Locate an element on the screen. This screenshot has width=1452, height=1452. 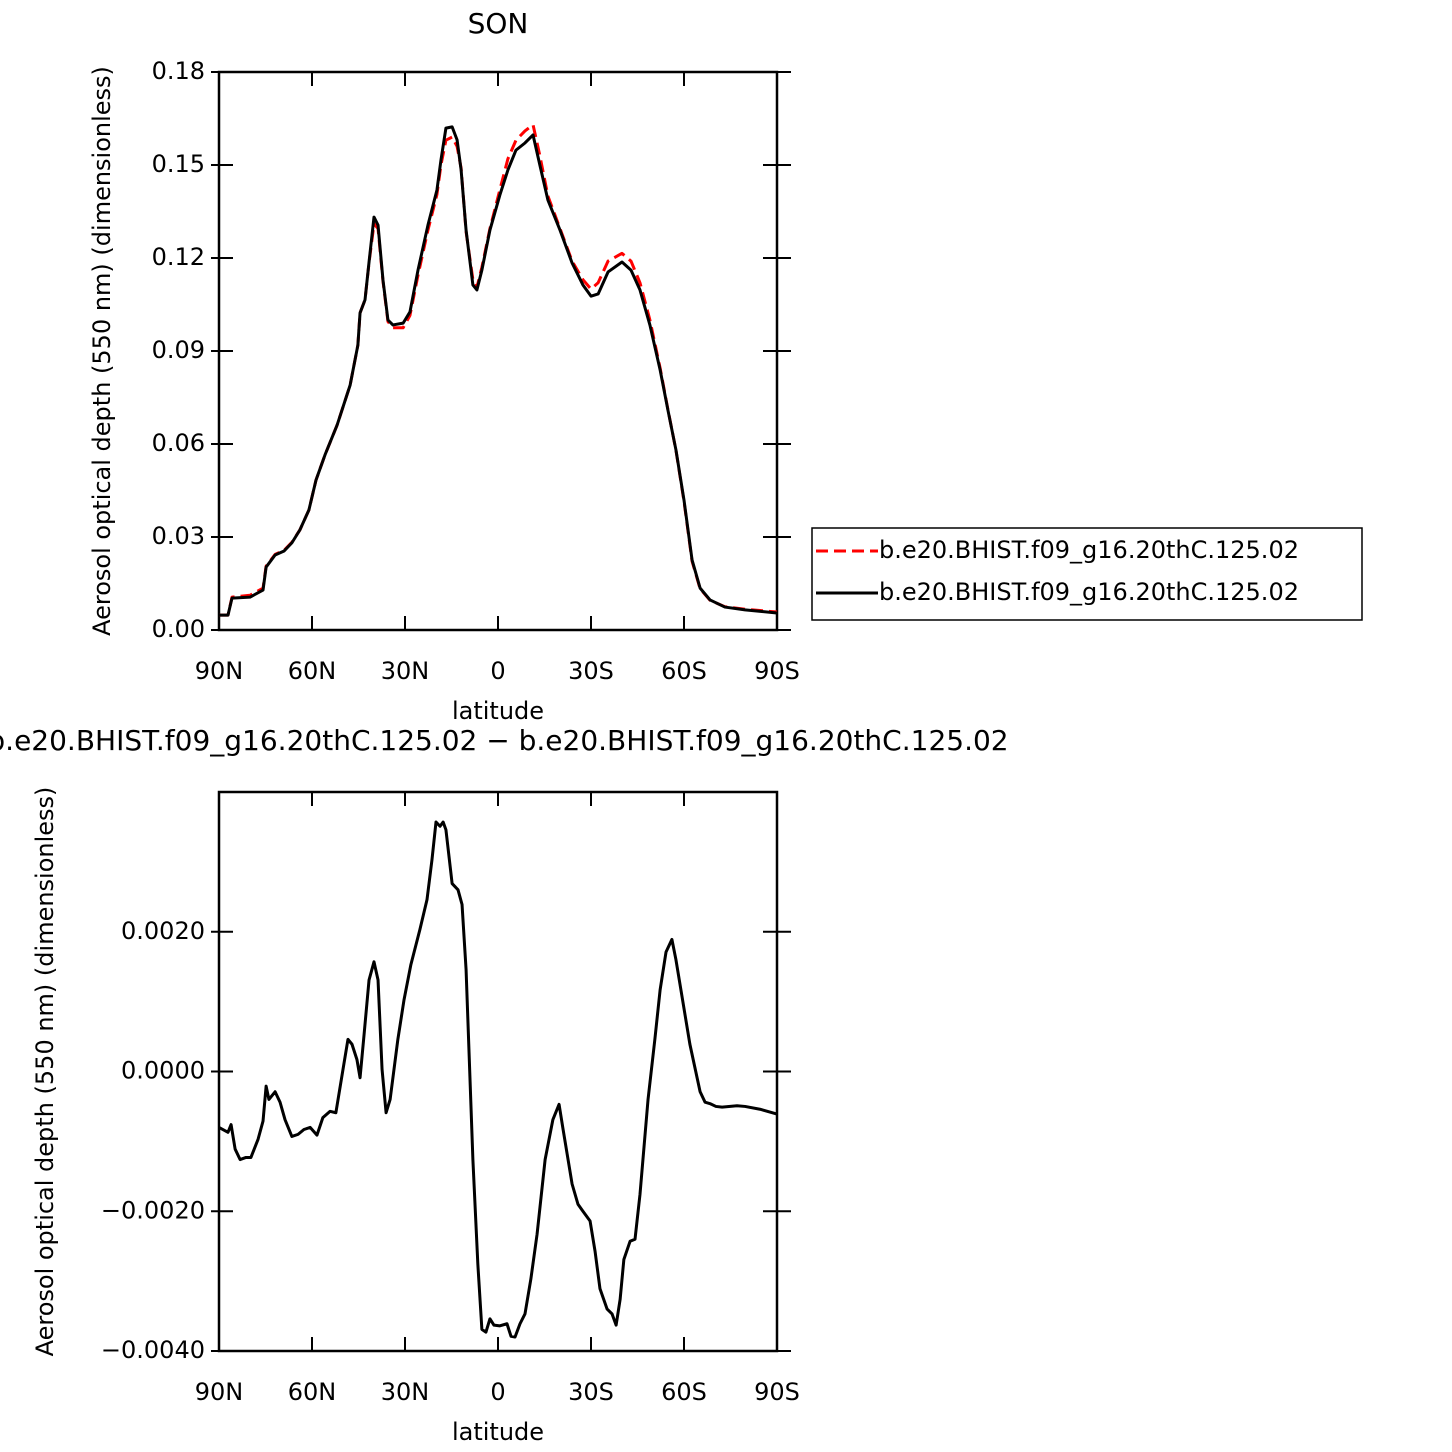
y-tick-label: 0.06 is located at coordinates (178, 443).